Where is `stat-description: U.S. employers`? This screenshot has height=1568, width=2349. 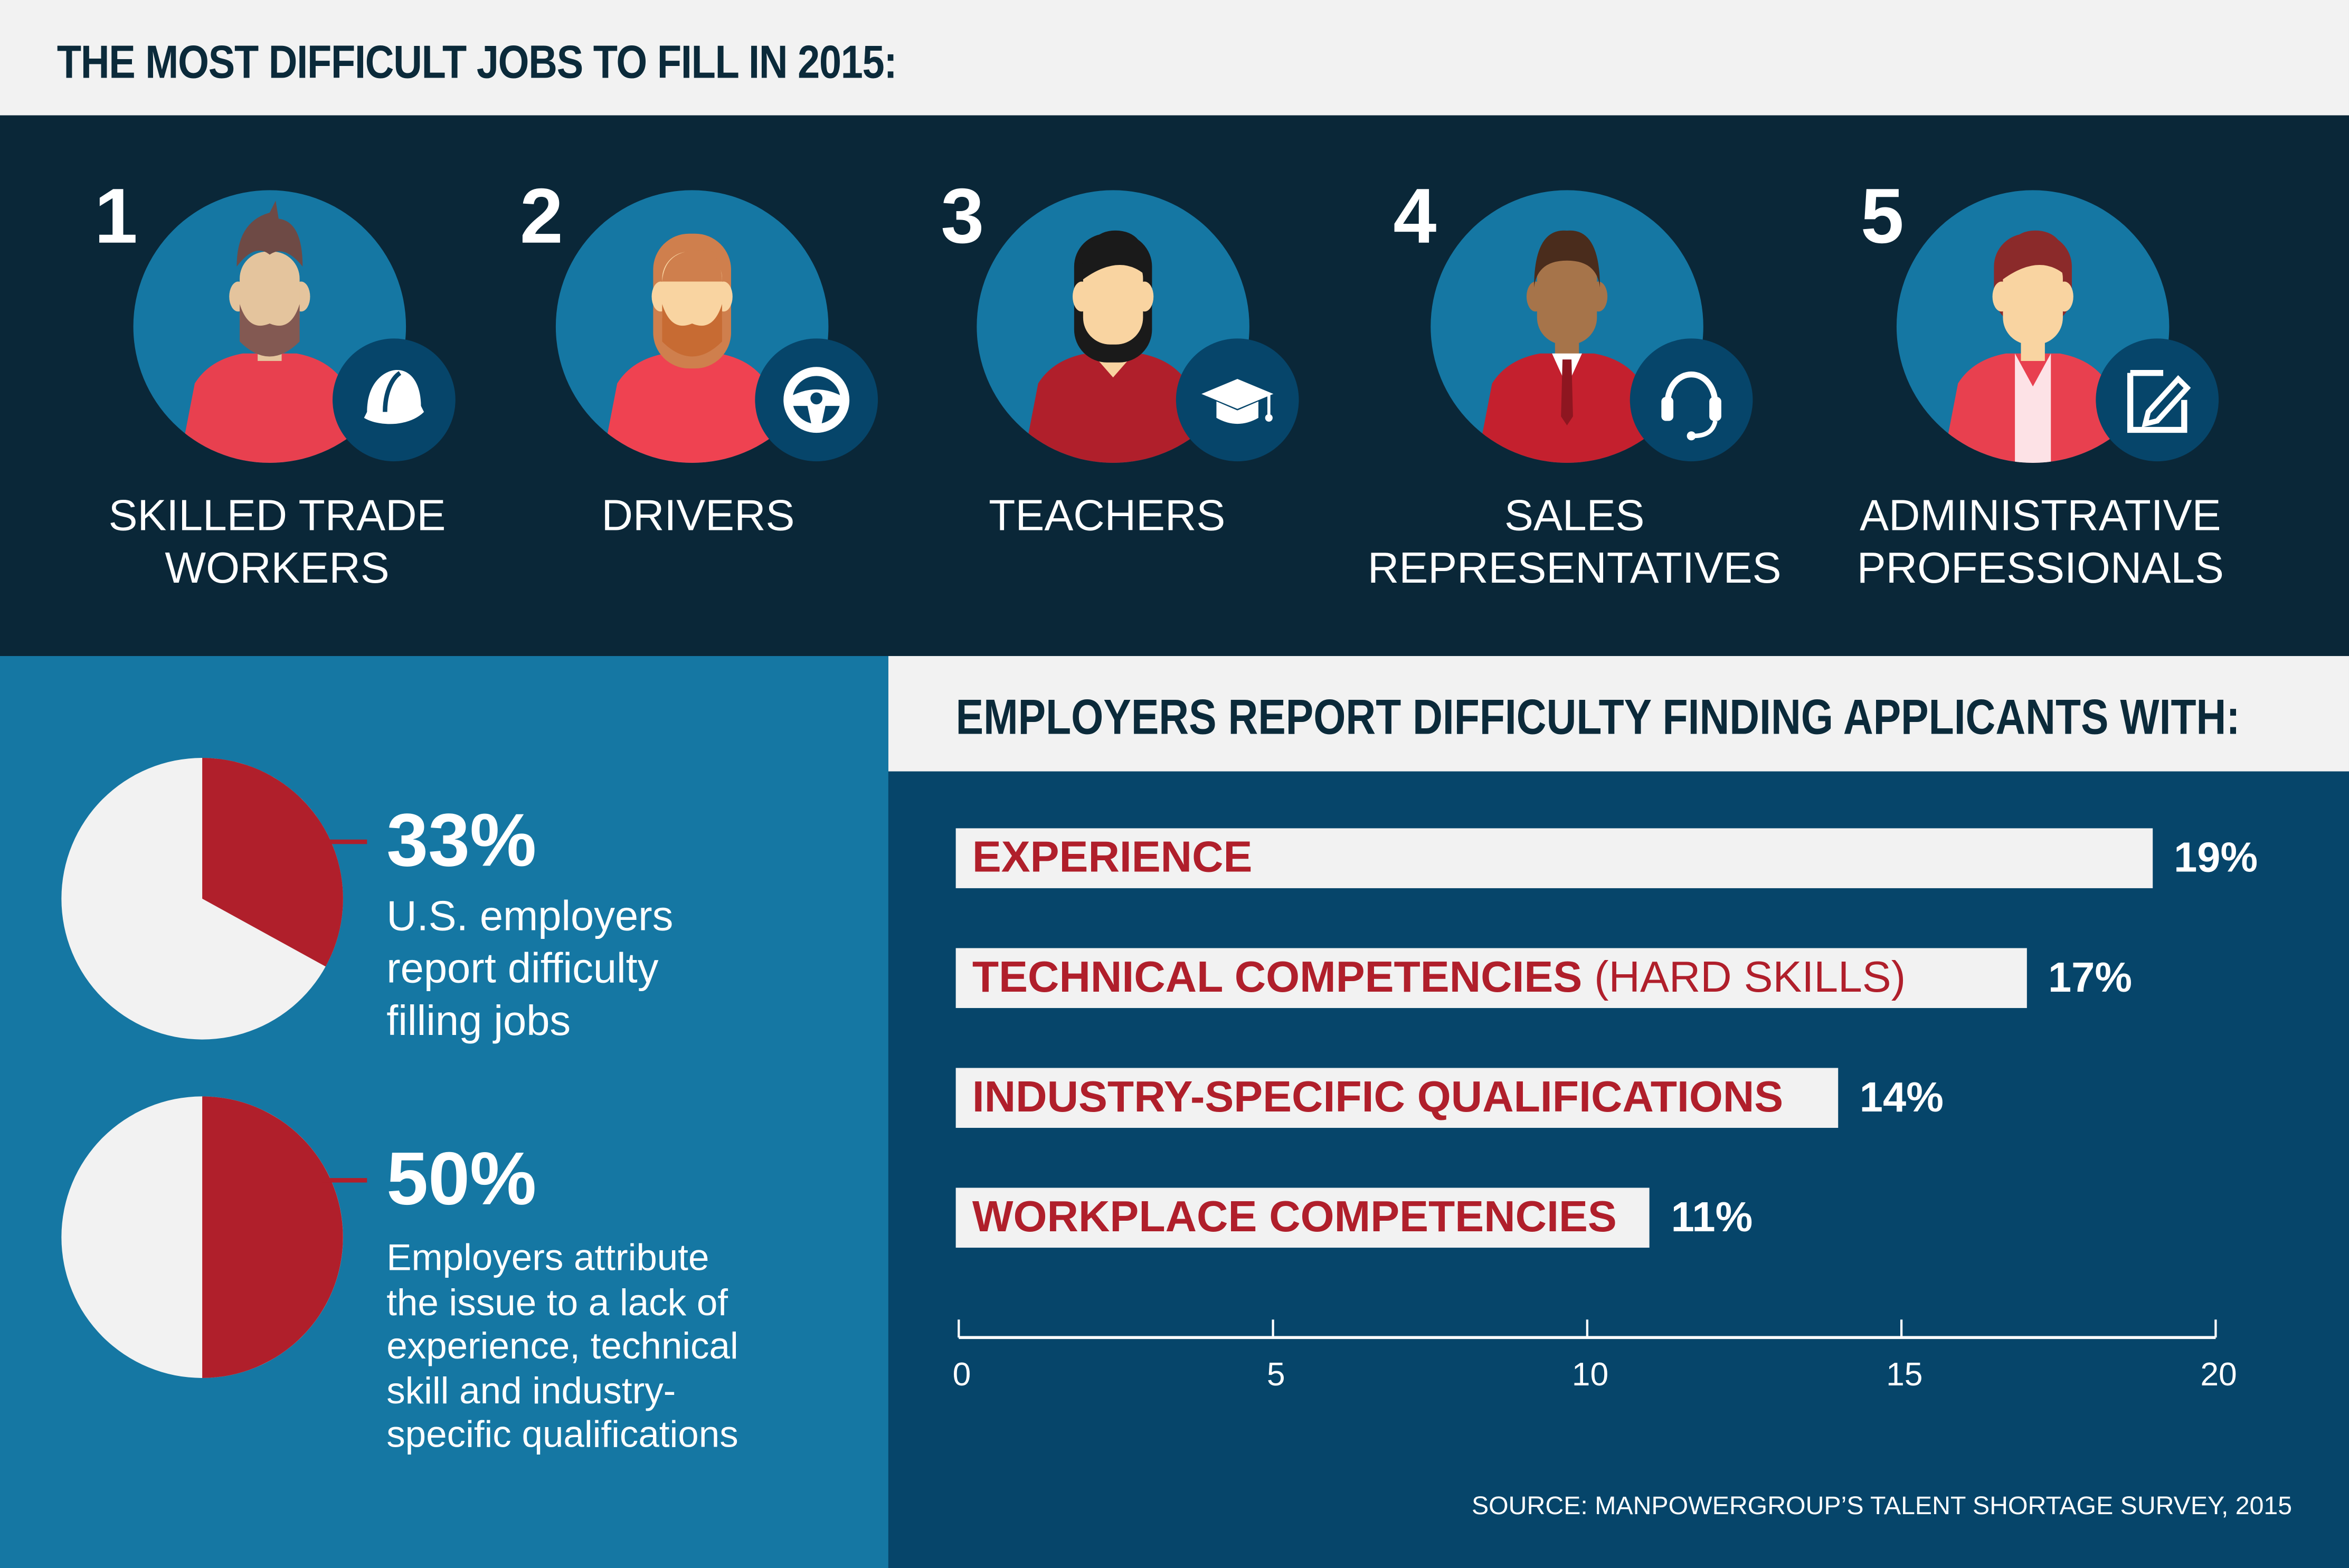 stat-description: U.S. employers is located at coordinates (530, 915).